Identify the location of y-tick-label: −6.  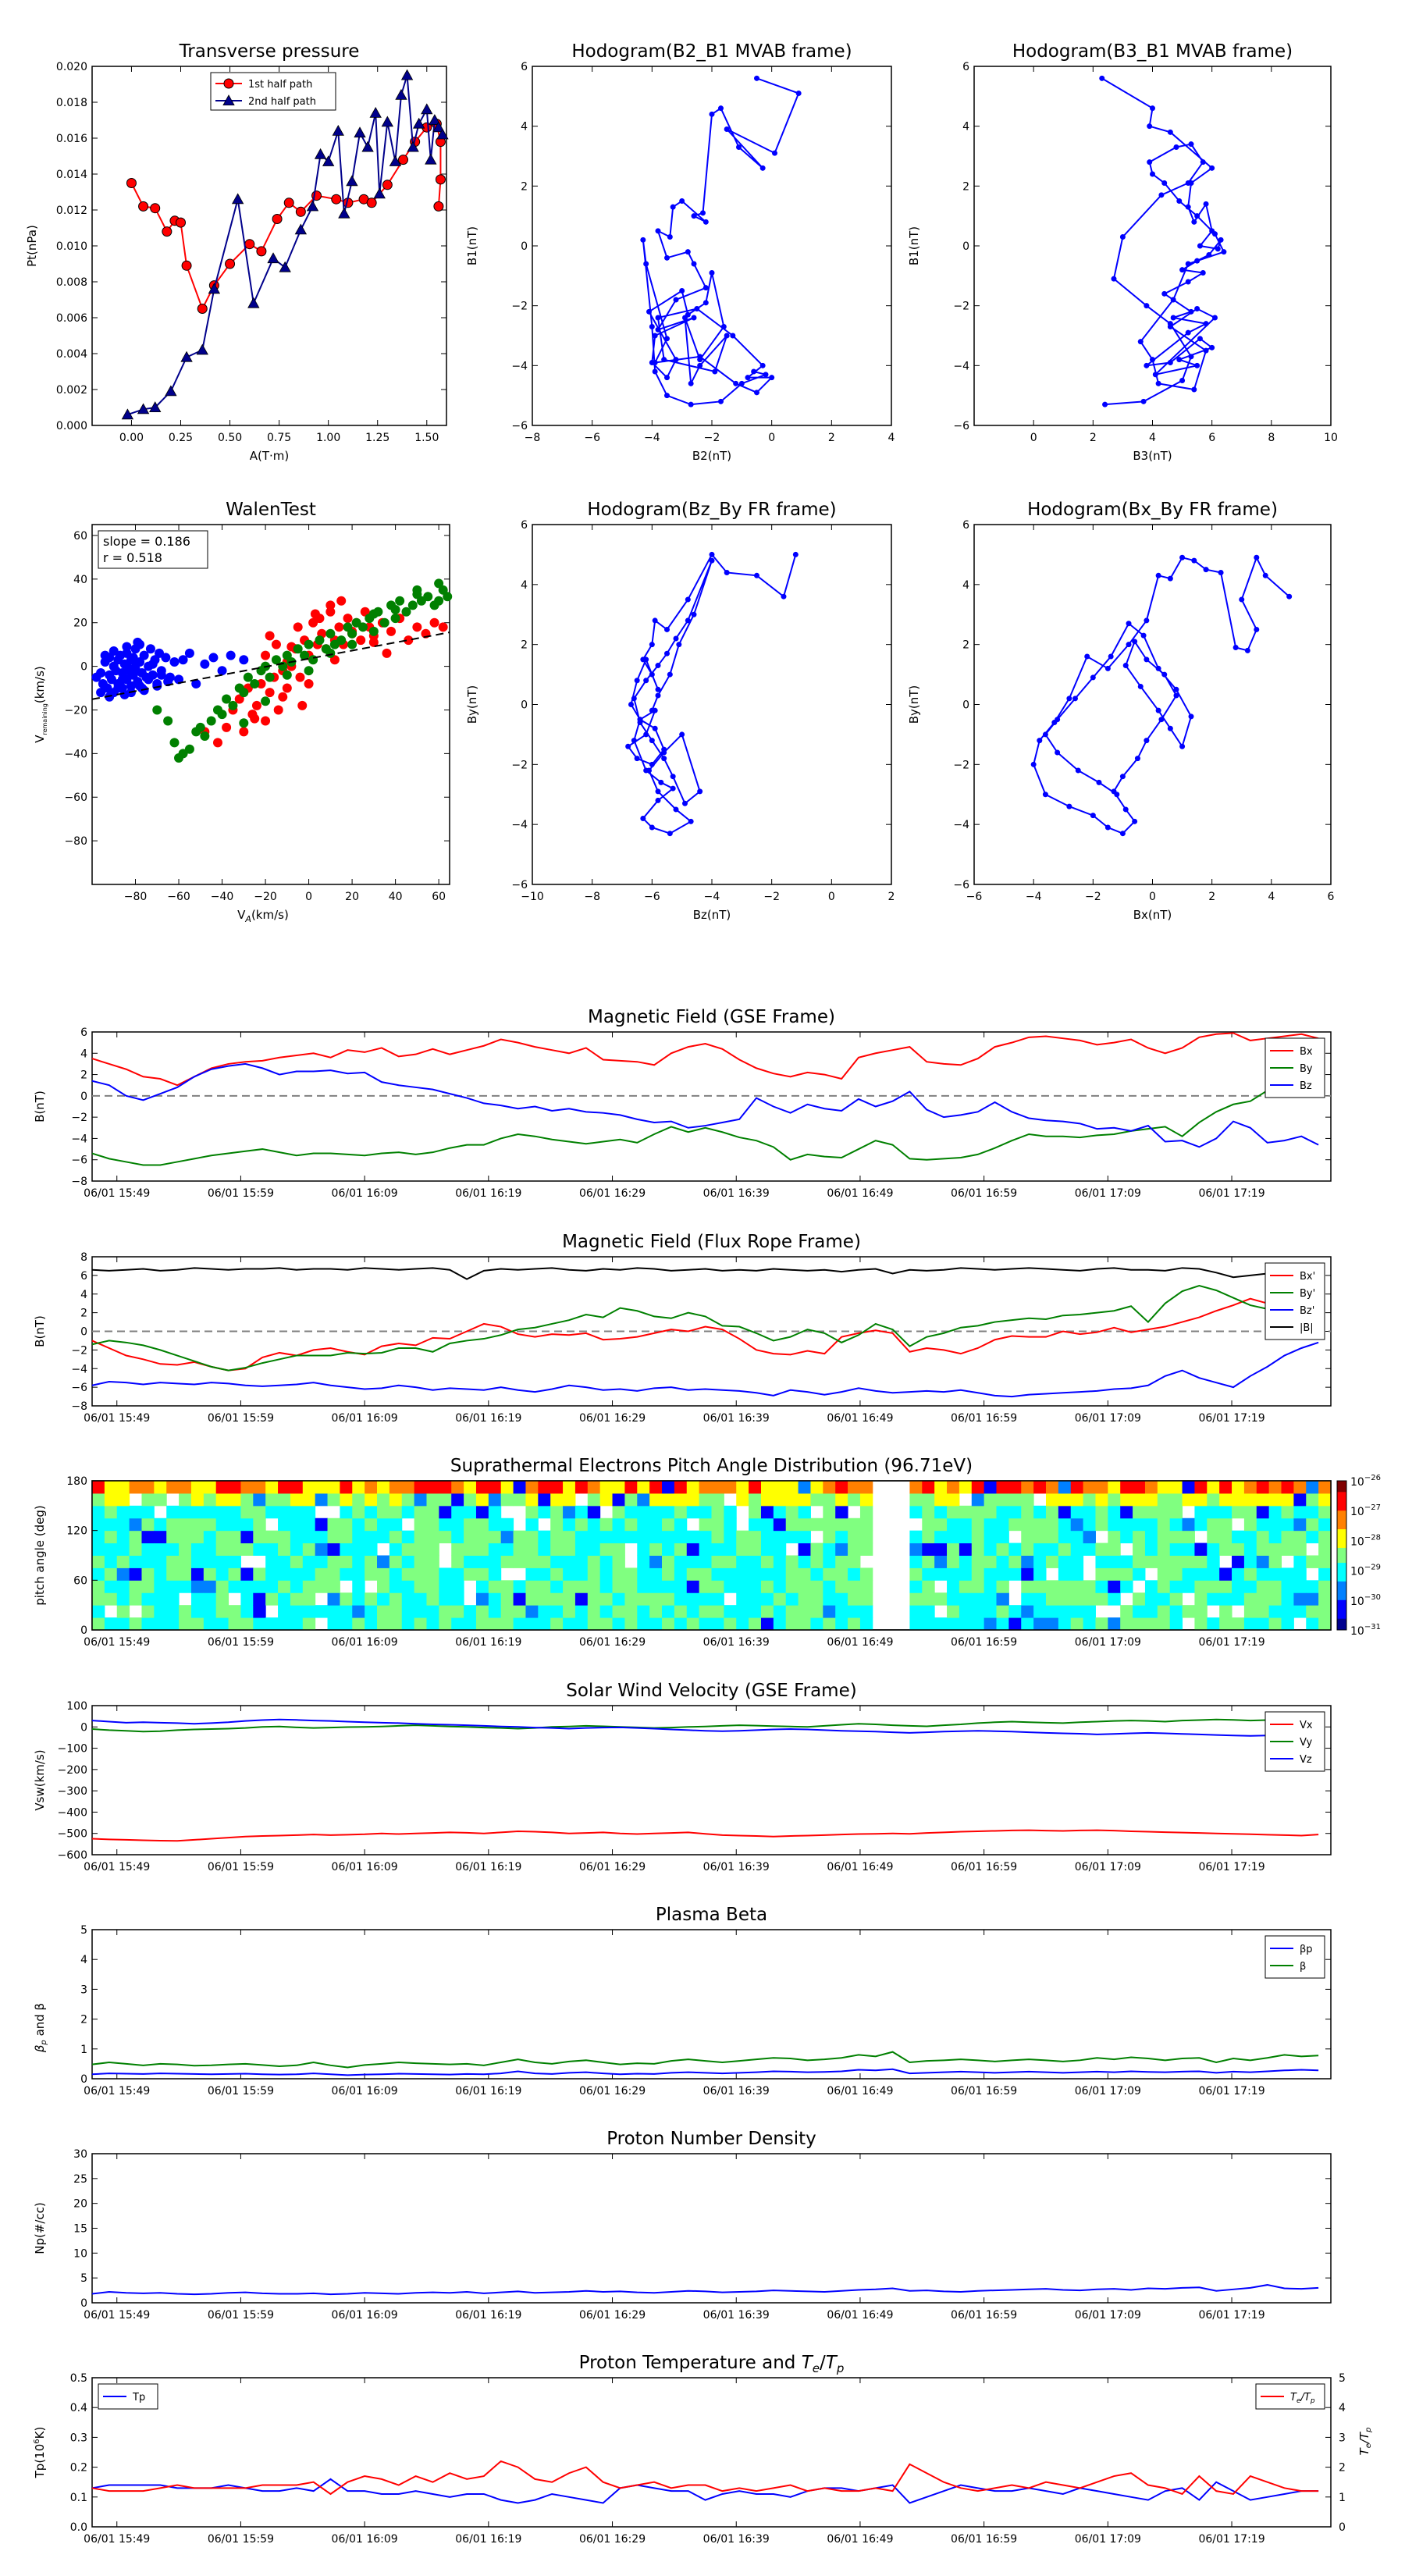
(961, 885).